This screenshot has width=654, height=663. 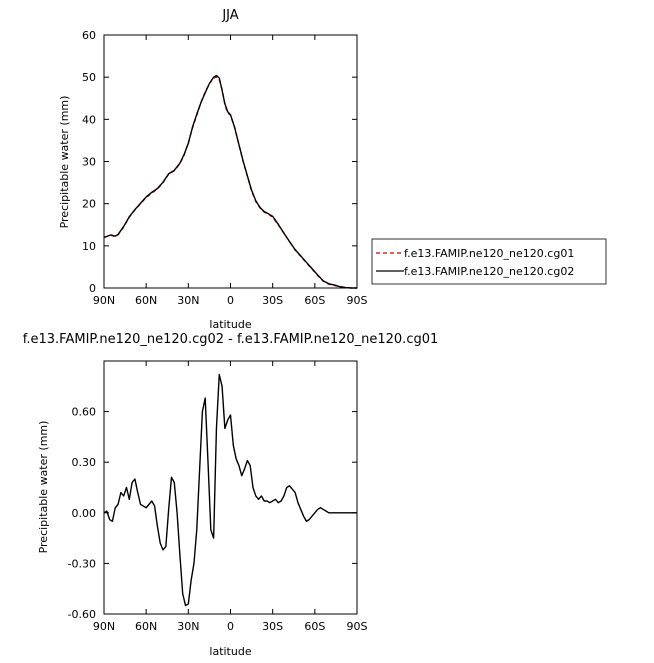 I want to click on top-xlabel: latitude, so click(x=230, y=324).